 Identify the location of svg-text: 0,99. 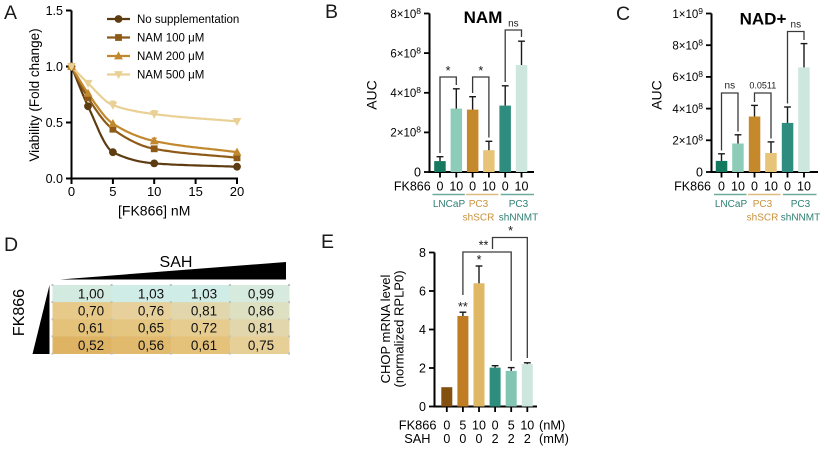
(261, 293).